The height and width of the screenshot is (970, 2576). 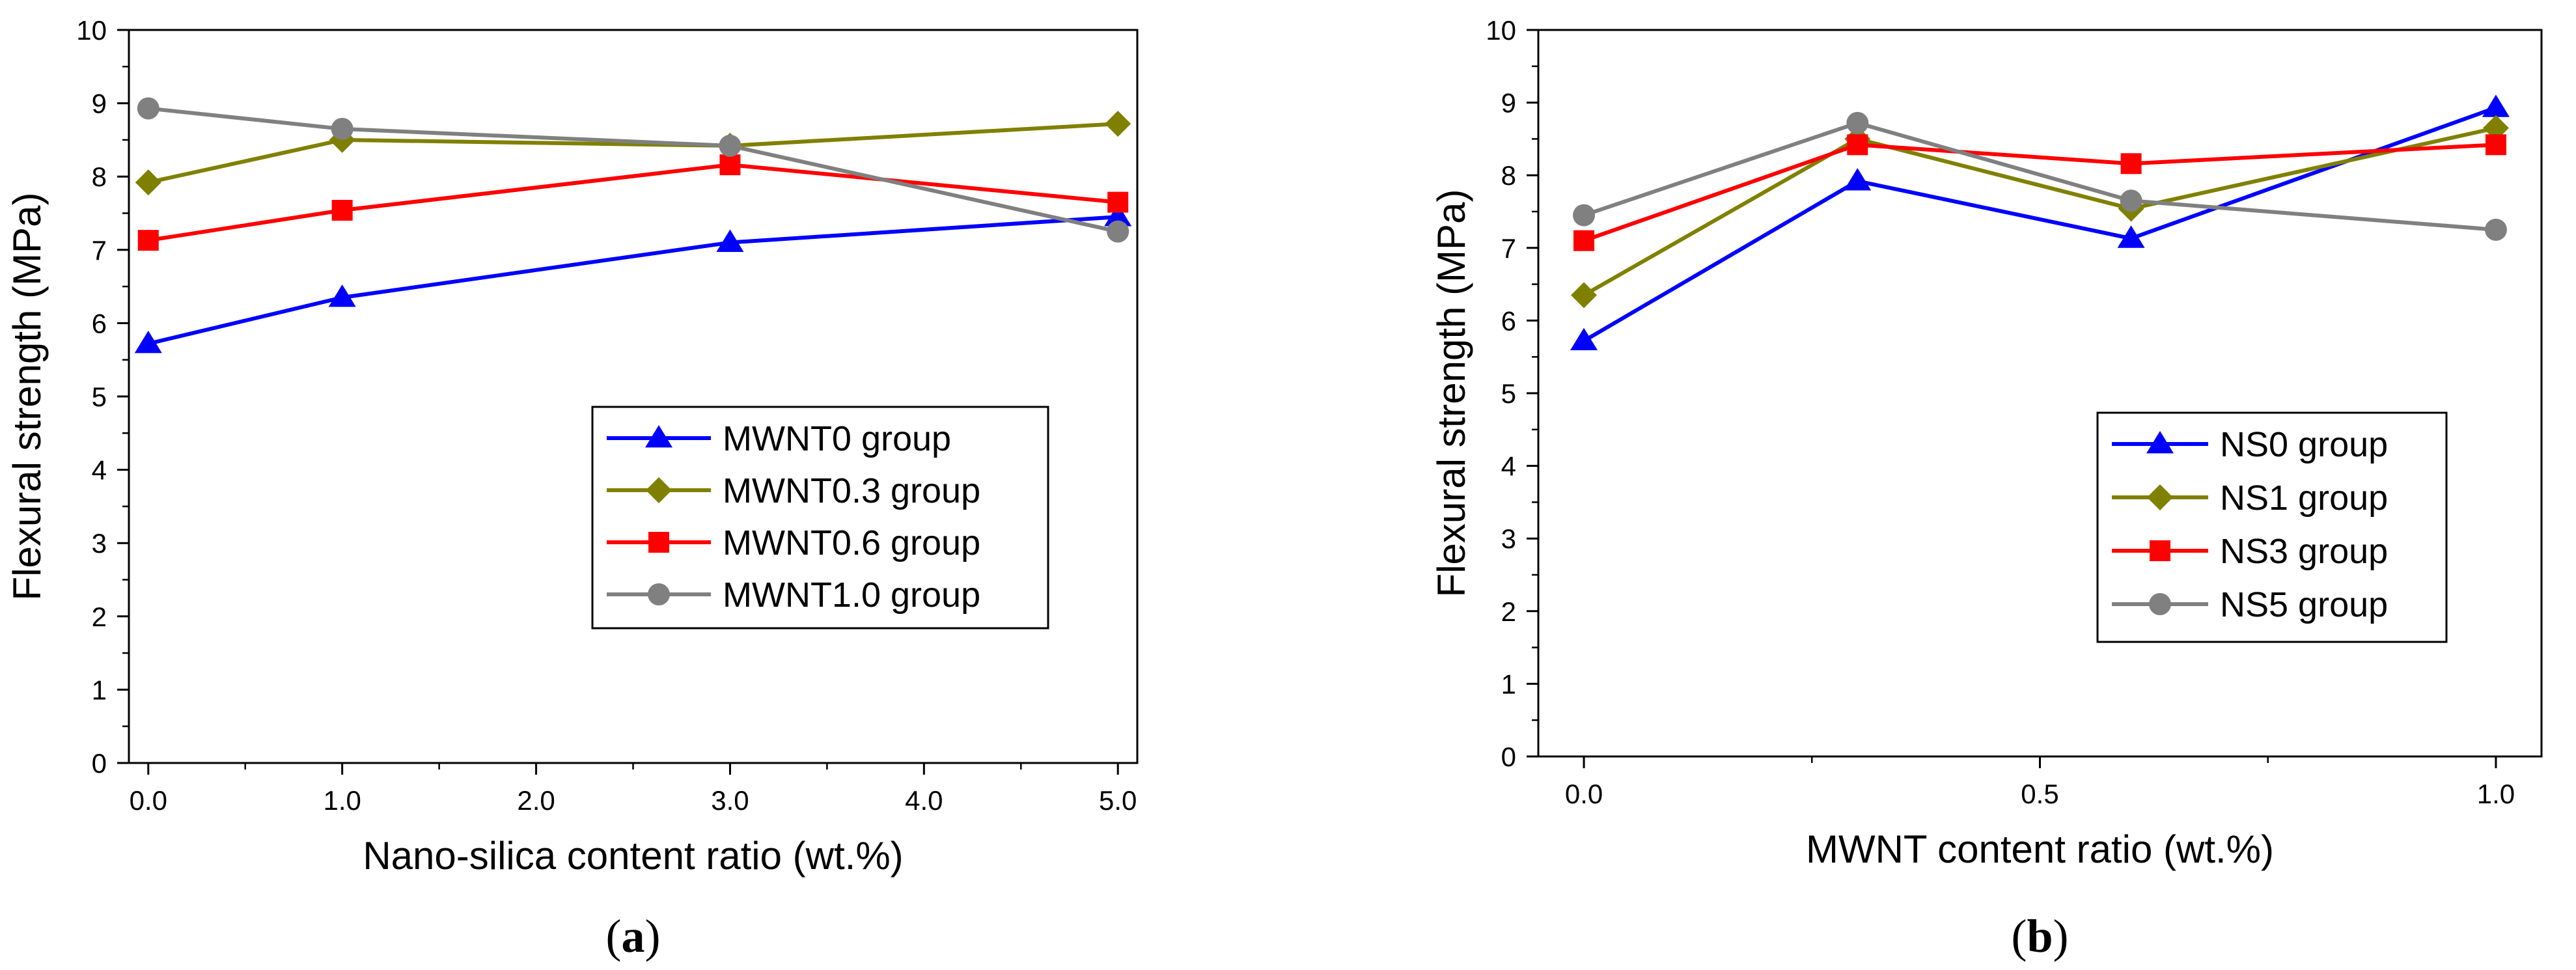 I want to click on series-mwnt1-0-group, so click(x=633, y=170).